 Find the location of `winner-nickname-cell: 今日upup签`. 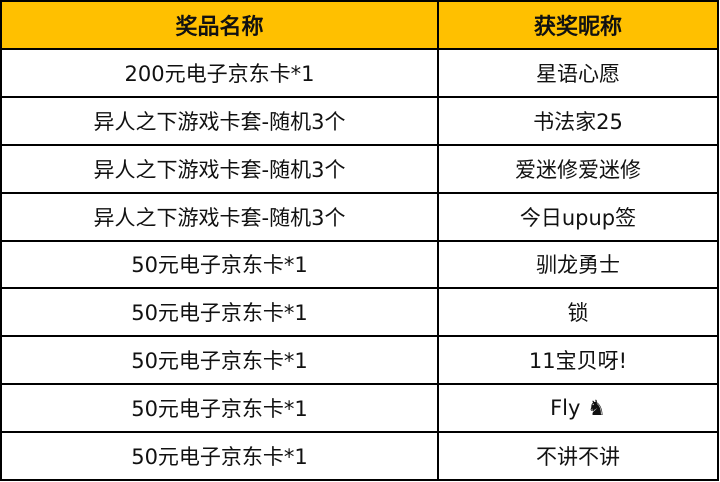

winner-nickname-cell: 今日upup签 is located at coordinates (578, 216).